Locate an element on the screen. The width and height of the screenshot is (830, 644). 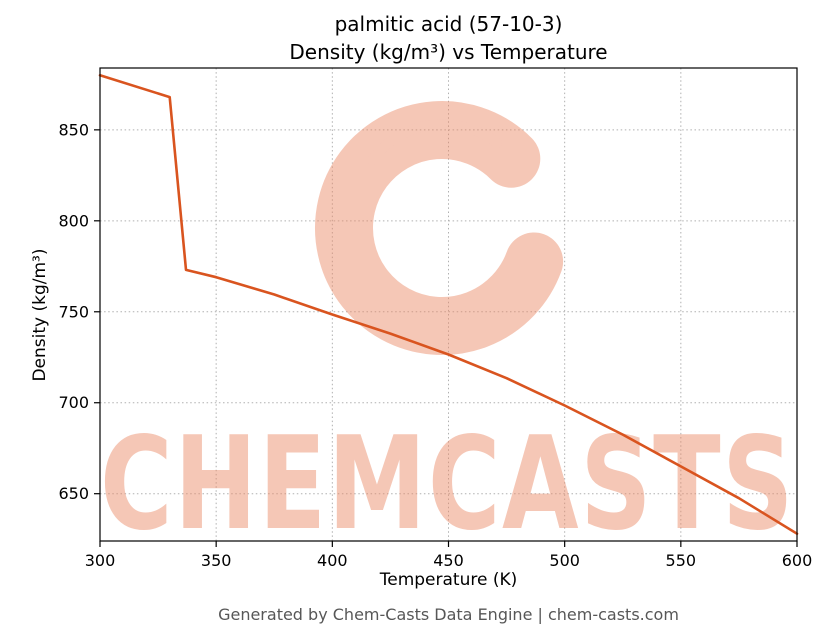
chart-title-line1: palmitic acid (57-10-3) is located at coordinates (448, 24).